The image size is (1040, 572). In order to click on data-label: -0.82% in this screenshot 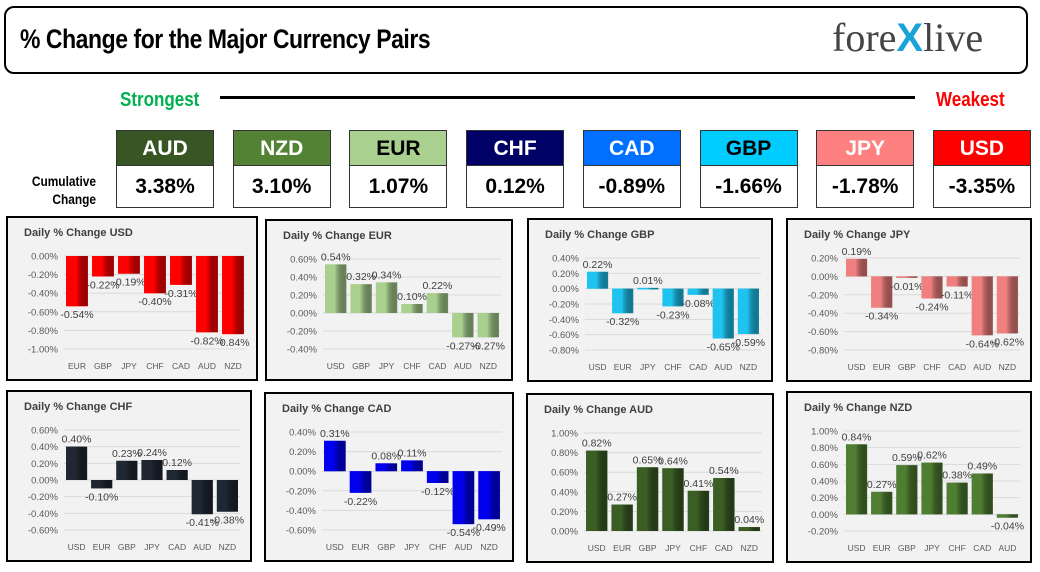, I will do `click(206, 341)`.